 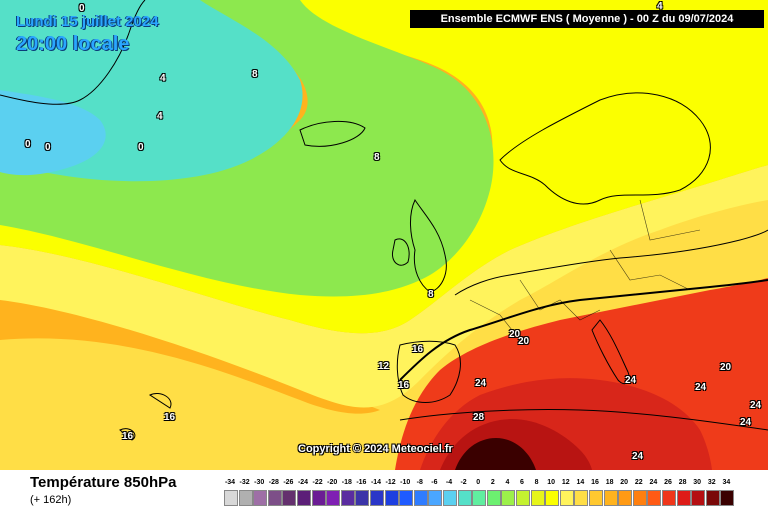 I want to click on legend-tick-label: 4, so click(x=507, y=482).